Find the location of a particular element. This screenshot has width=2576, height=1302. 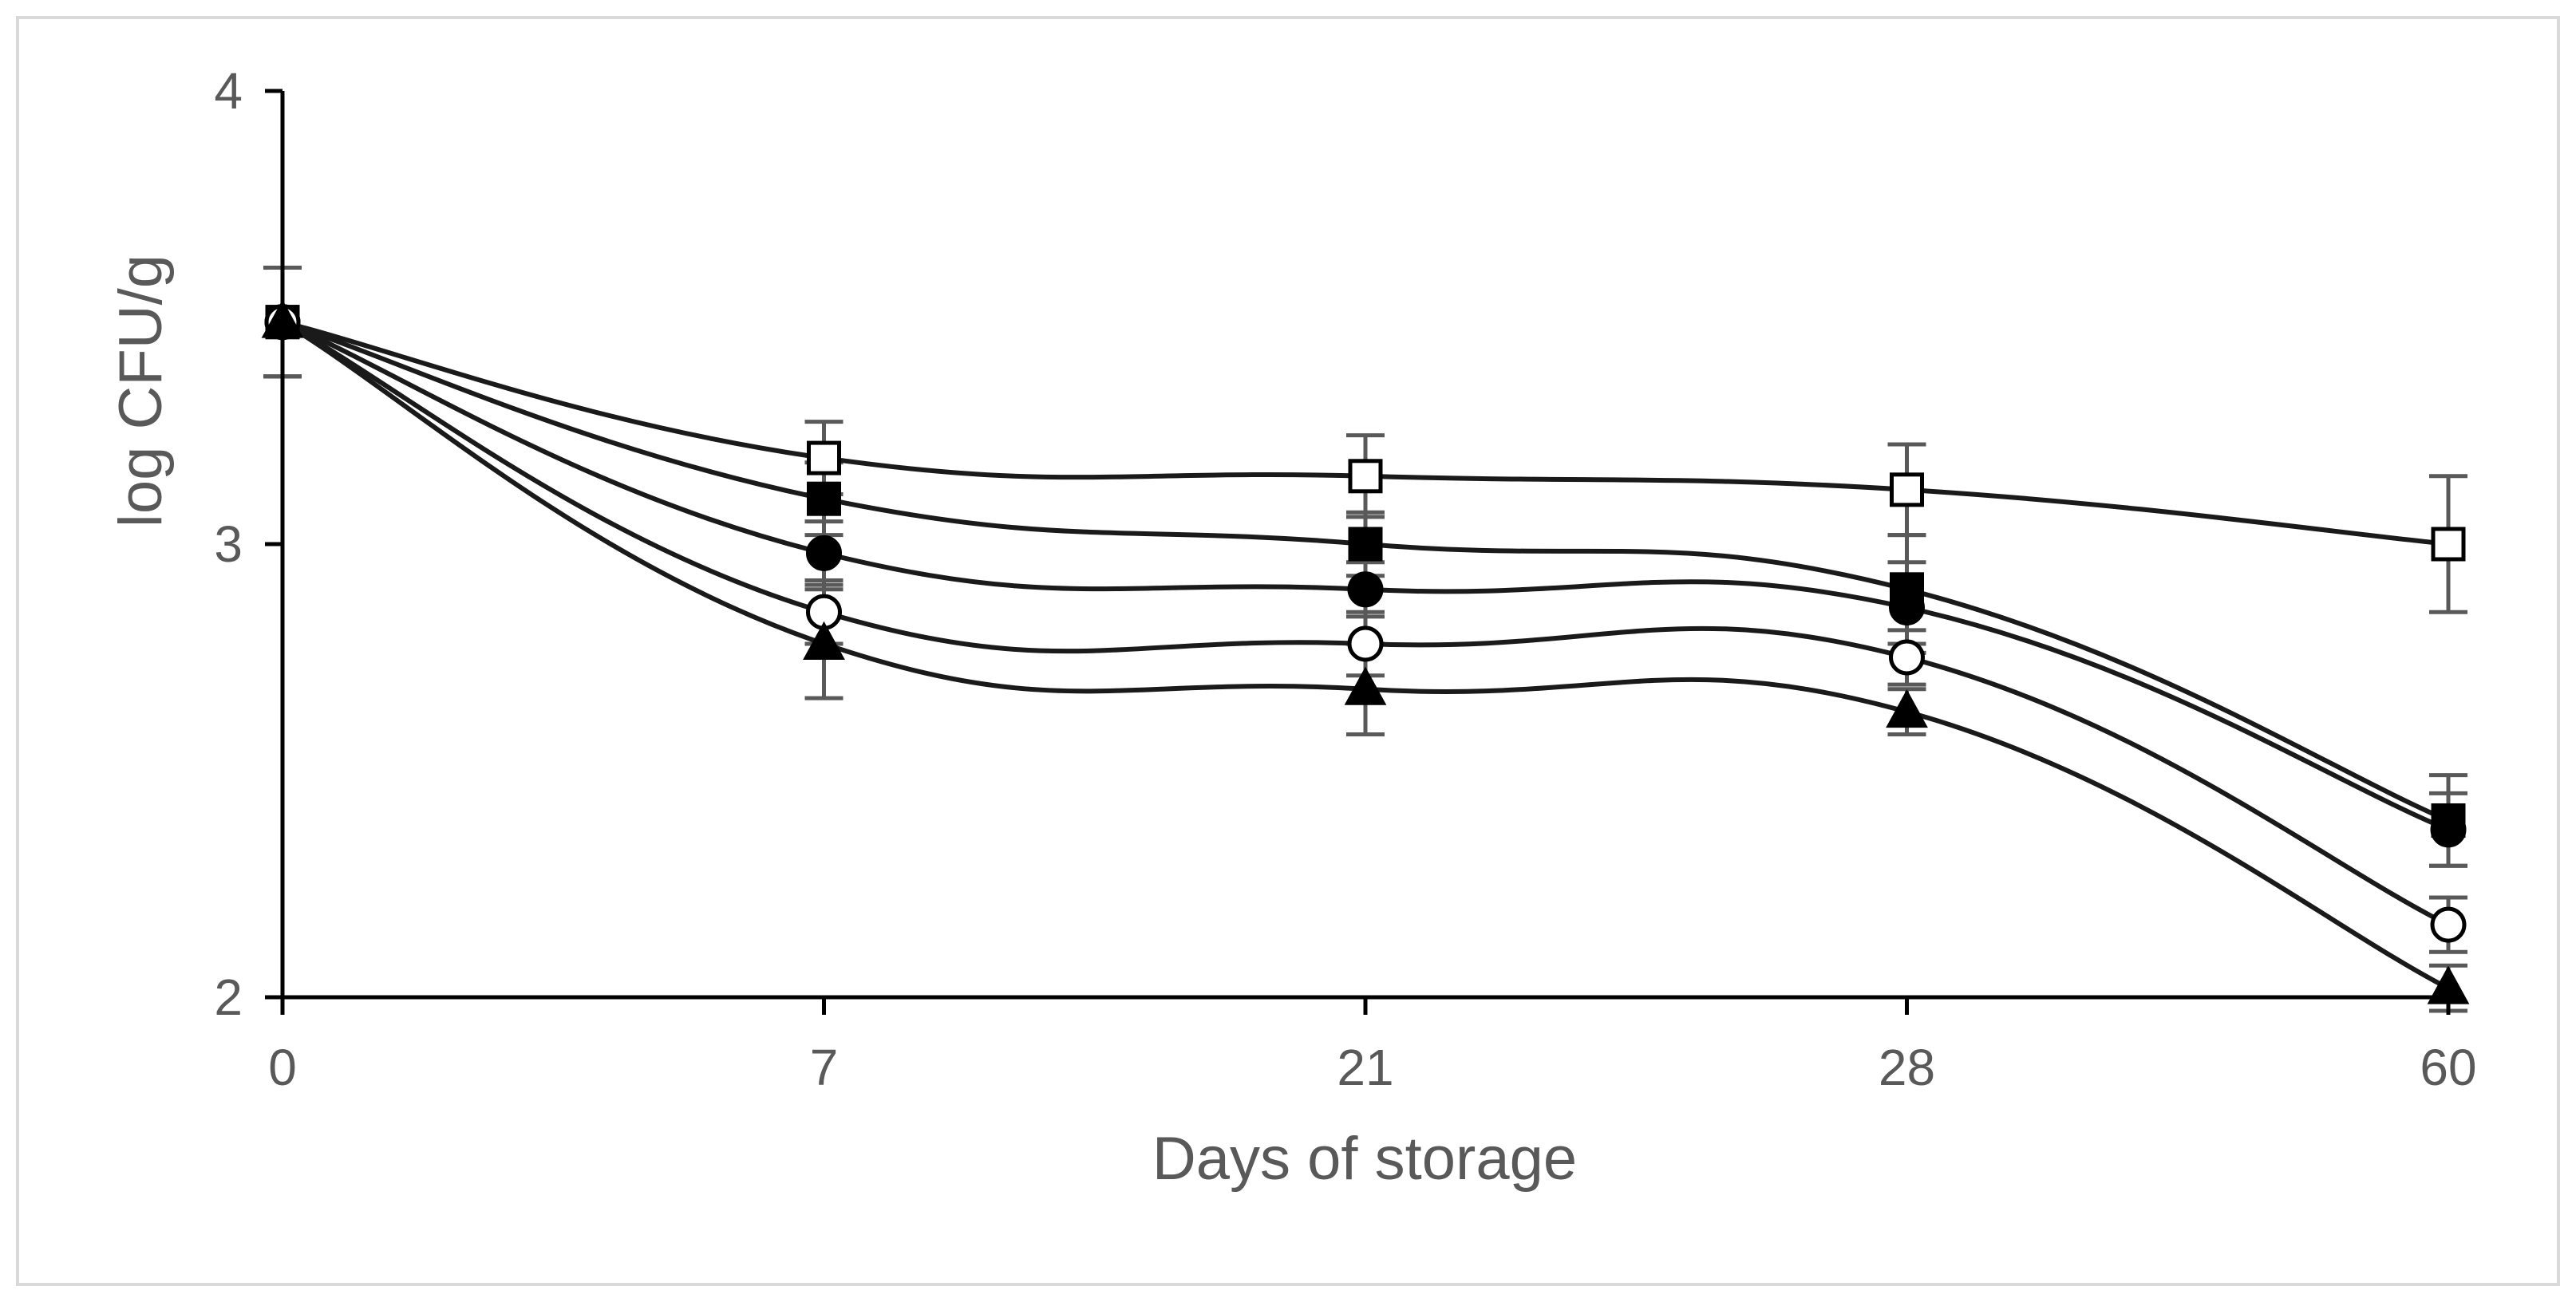

y-tick-label: 3 is located at coordinates (228, 544).